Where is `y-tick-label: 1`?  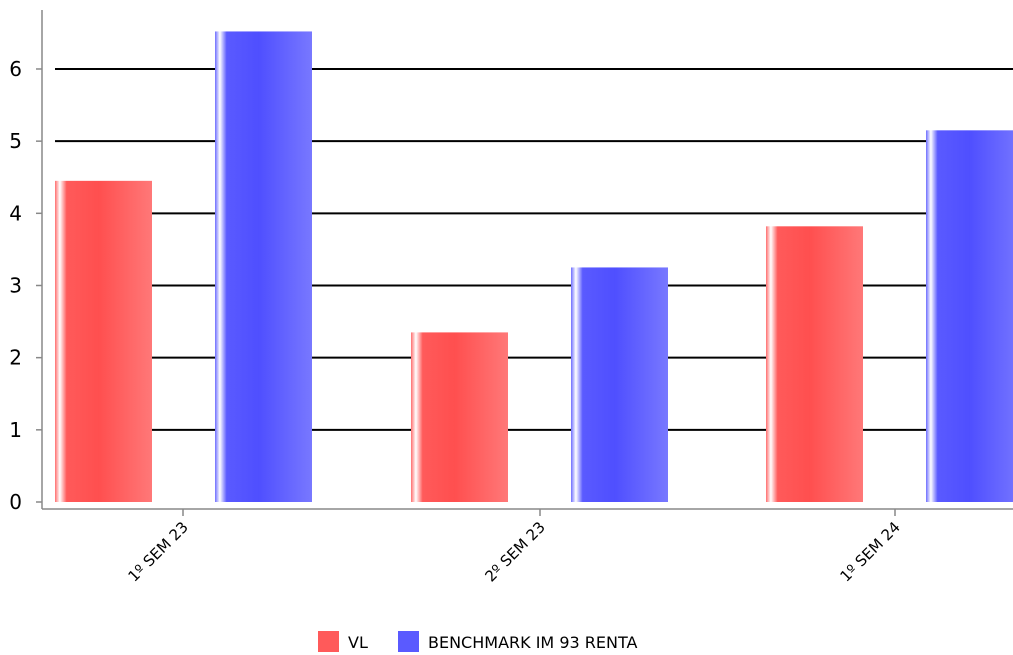
y-tick-label: 1 is located at coordinates (15, 430).